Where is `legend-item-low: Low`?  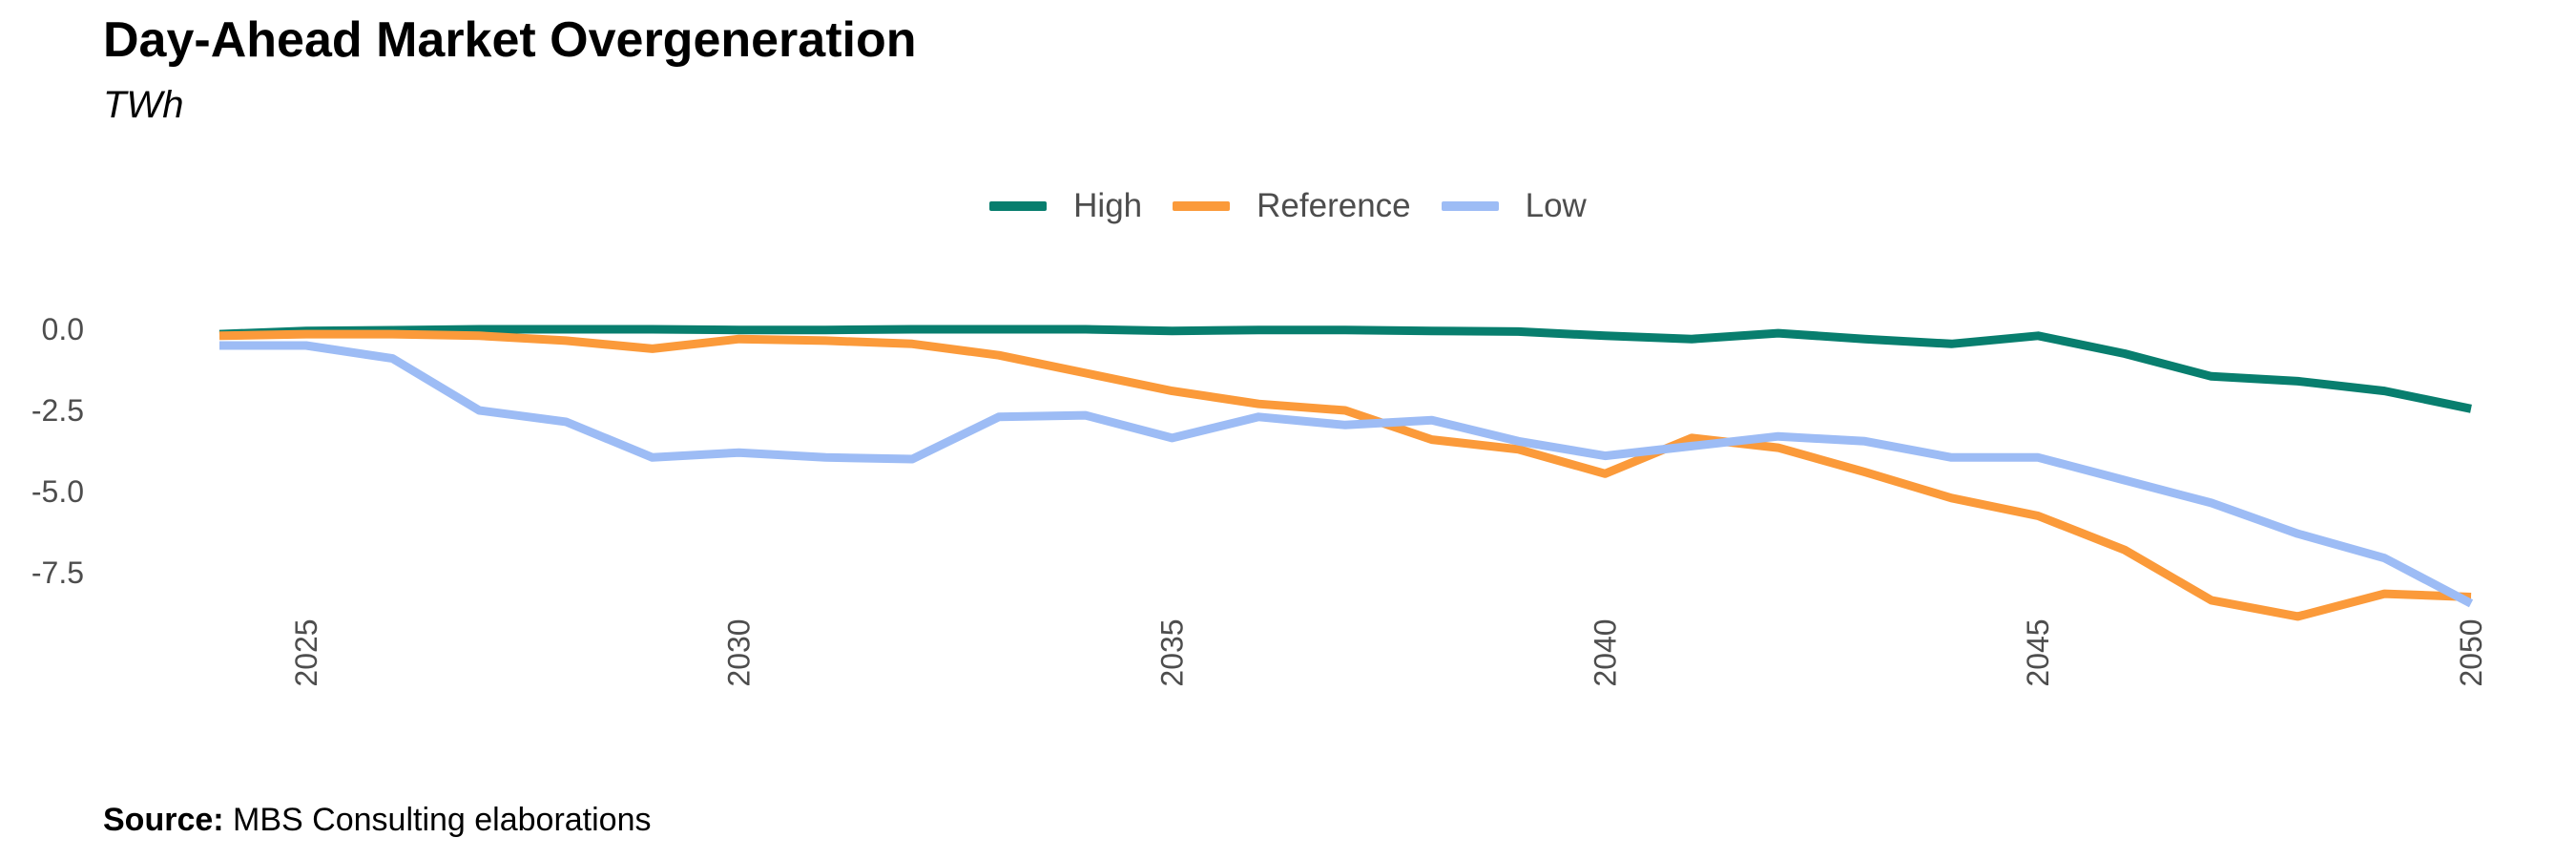
legend-item-low: Low is located at coordinates (1514, 206).